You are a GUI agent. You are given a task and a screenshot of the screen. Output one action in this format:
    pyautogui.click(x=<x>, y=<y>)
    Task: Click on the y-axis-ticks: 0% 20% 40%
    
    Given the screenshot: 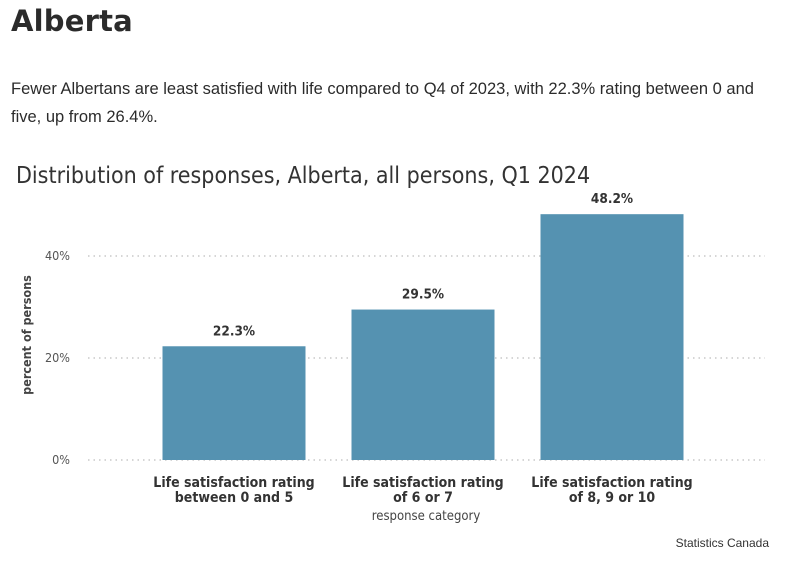 What is the action you would take?
    pyautogui.click(x=57, y=357)
    